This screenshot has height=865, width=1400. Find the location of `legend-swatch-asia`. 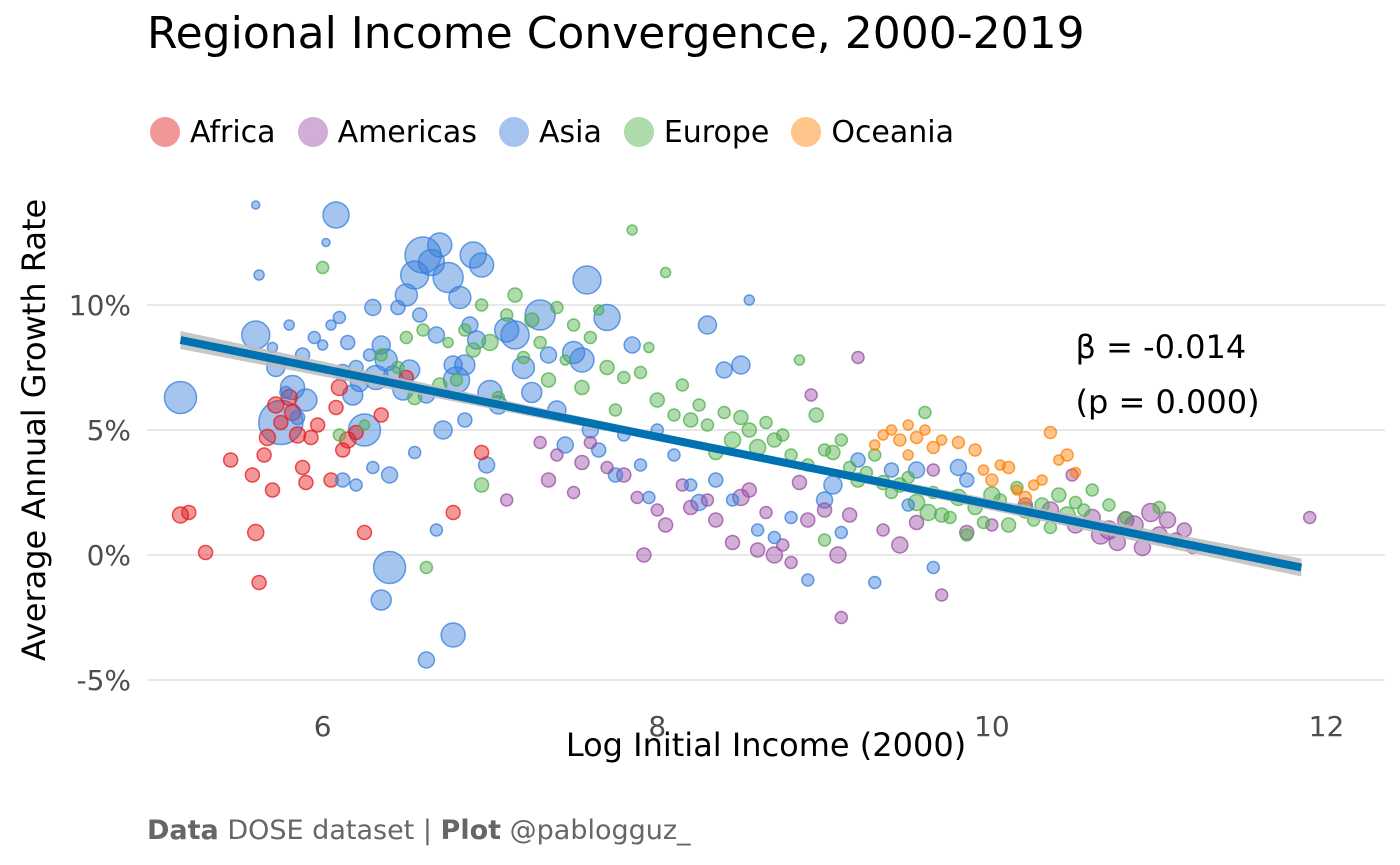

legend-swatch-asia is located at coordinates (513, 132).